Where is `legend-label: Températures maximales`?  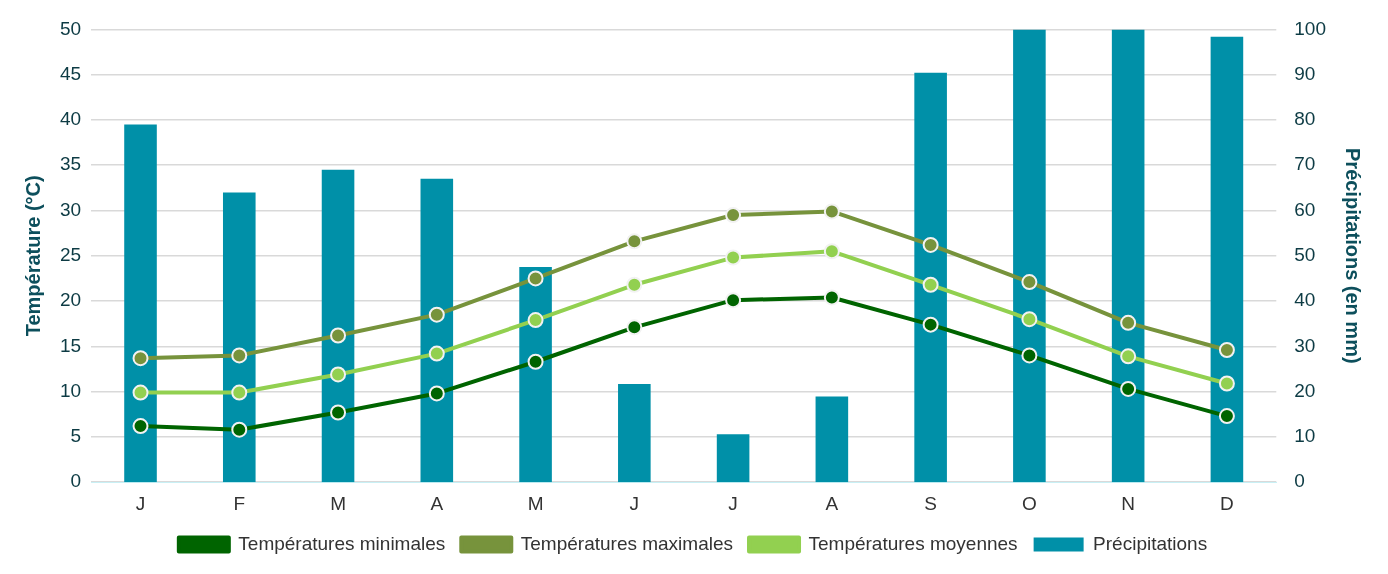 legend-label: Températures maximales is located at coordinates (627, 543).